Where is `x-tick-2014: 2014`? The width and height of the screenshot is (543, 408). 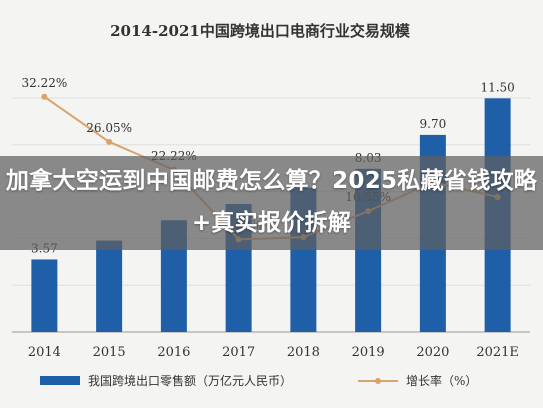
x-tick-2014: 2014 is located at coordinates (44, 352).